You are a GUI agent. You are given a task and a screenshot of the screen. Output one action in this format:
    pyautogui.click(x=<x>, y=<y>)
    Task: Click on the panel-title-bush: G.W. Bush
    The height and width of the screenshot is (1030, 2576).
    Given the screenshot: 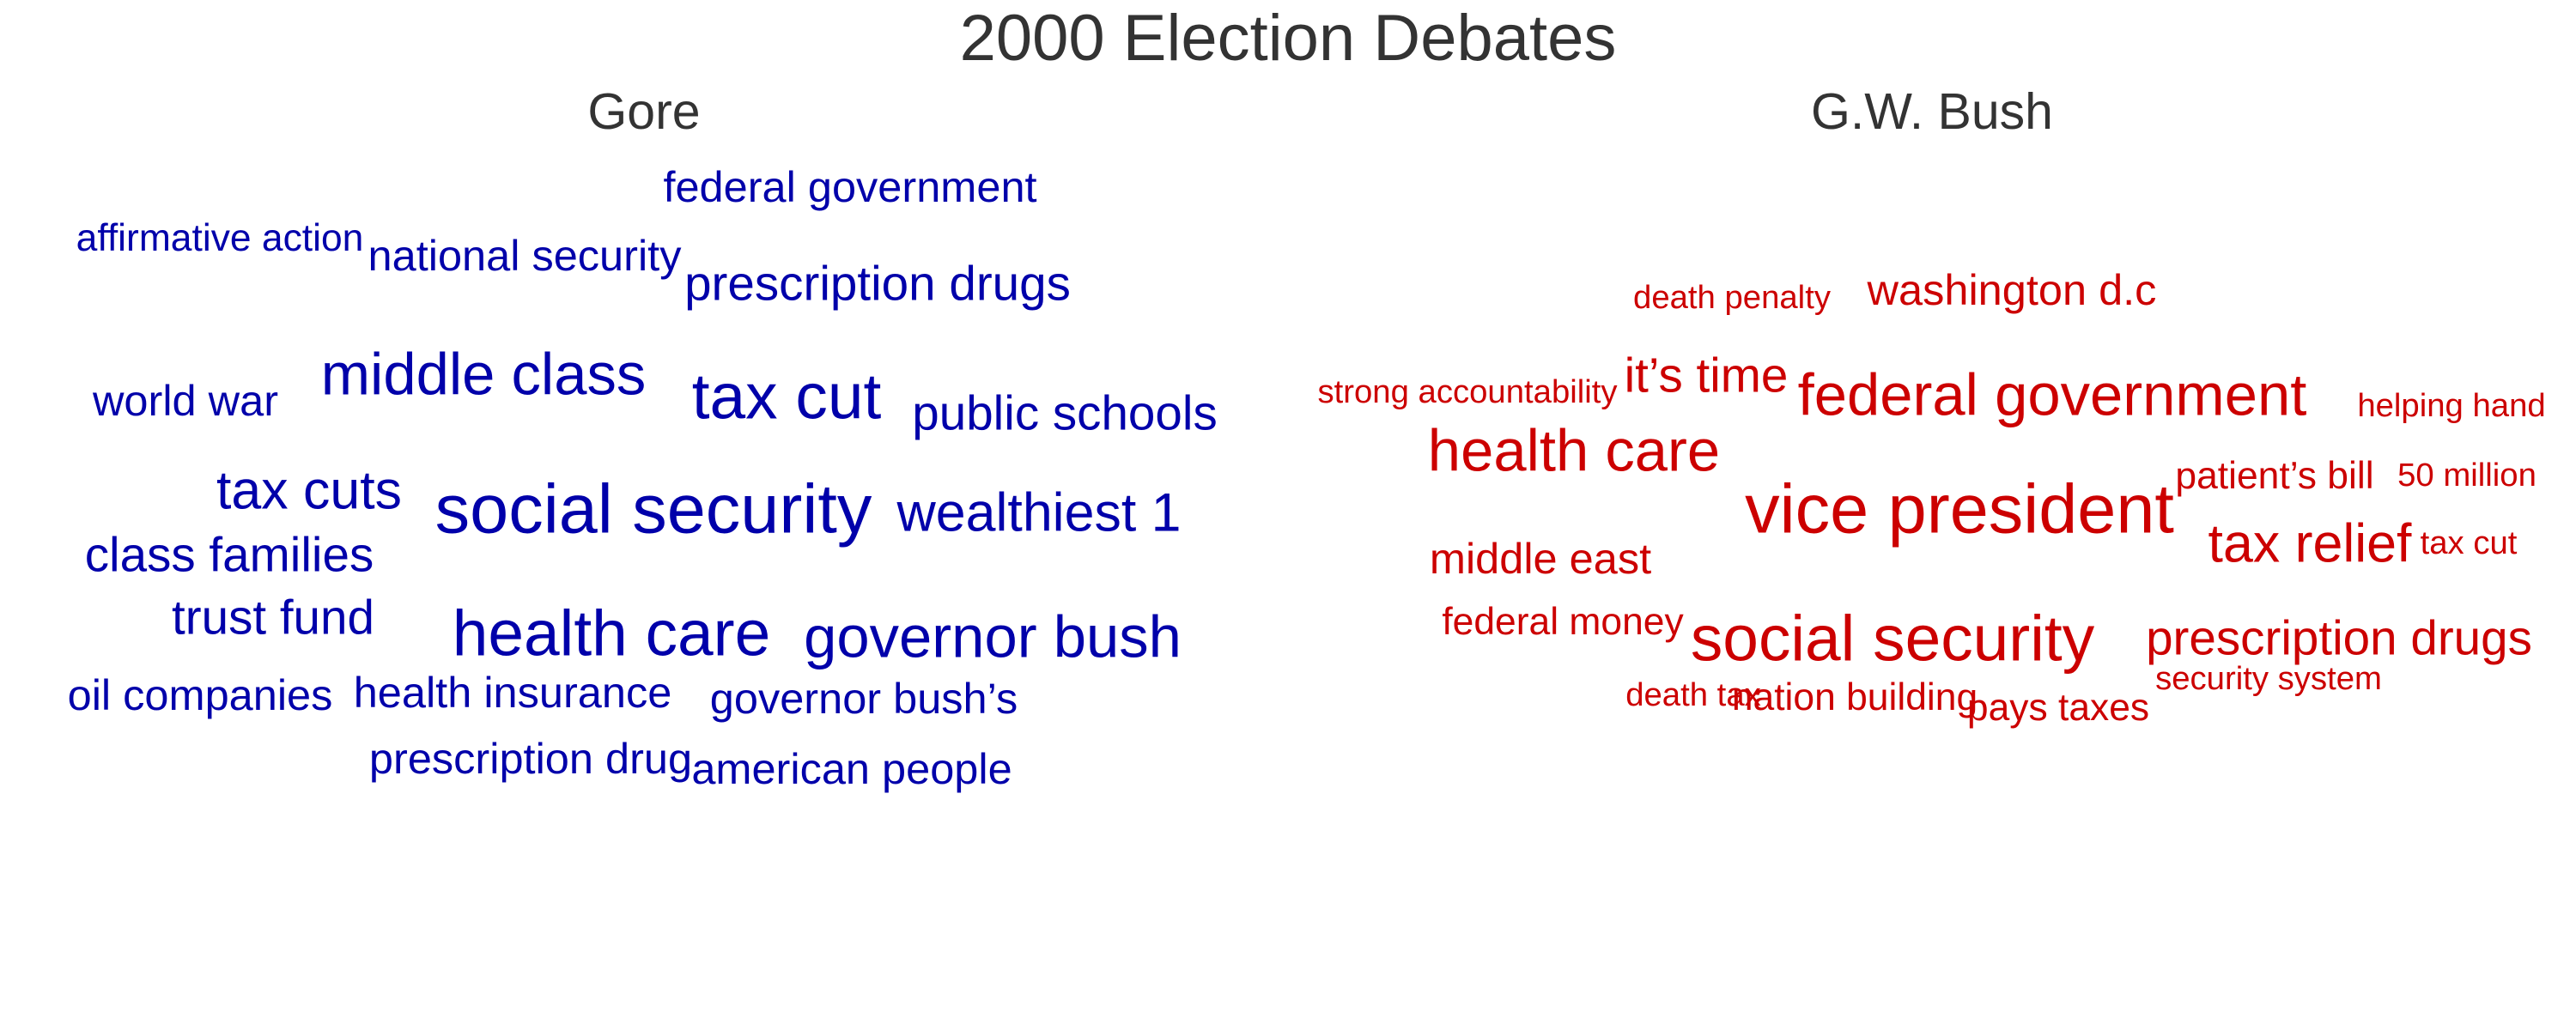 What is the action you would take?
    pyautogui.click(x=1932, y=111)
    